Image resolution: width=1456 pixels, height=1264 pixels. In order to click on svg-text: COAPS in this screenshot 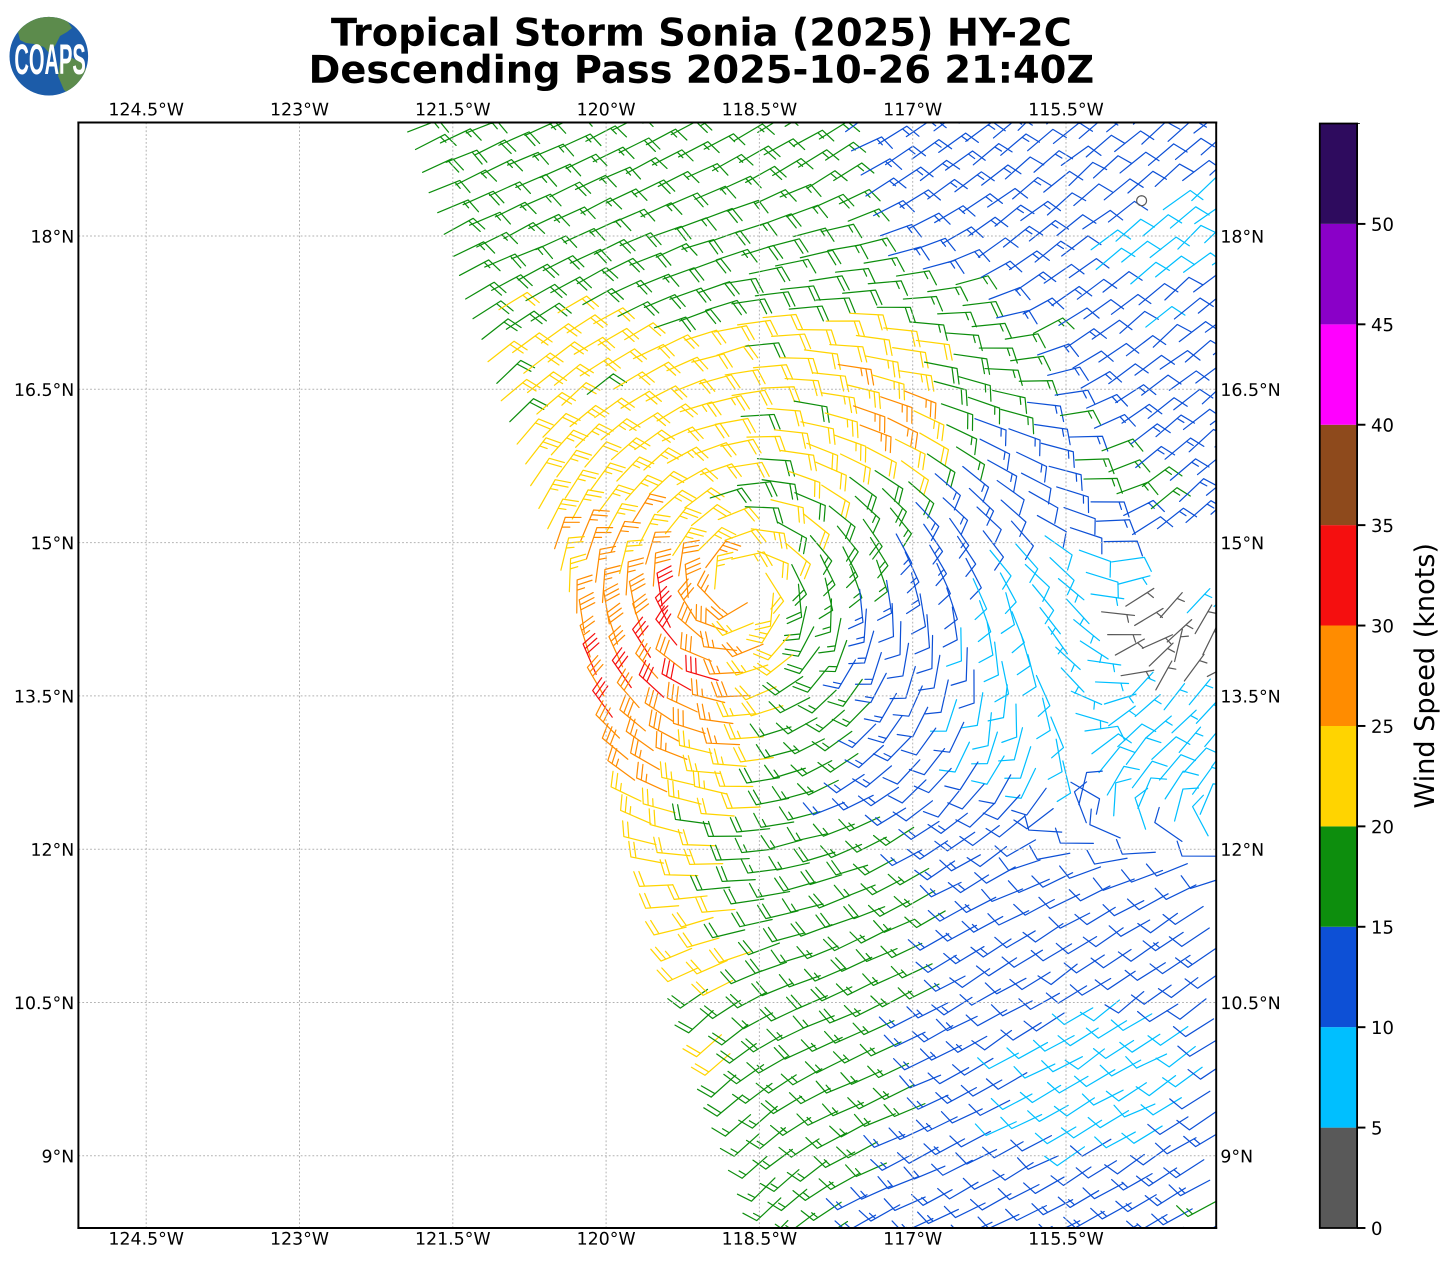, I will do `click(49, 60)`.